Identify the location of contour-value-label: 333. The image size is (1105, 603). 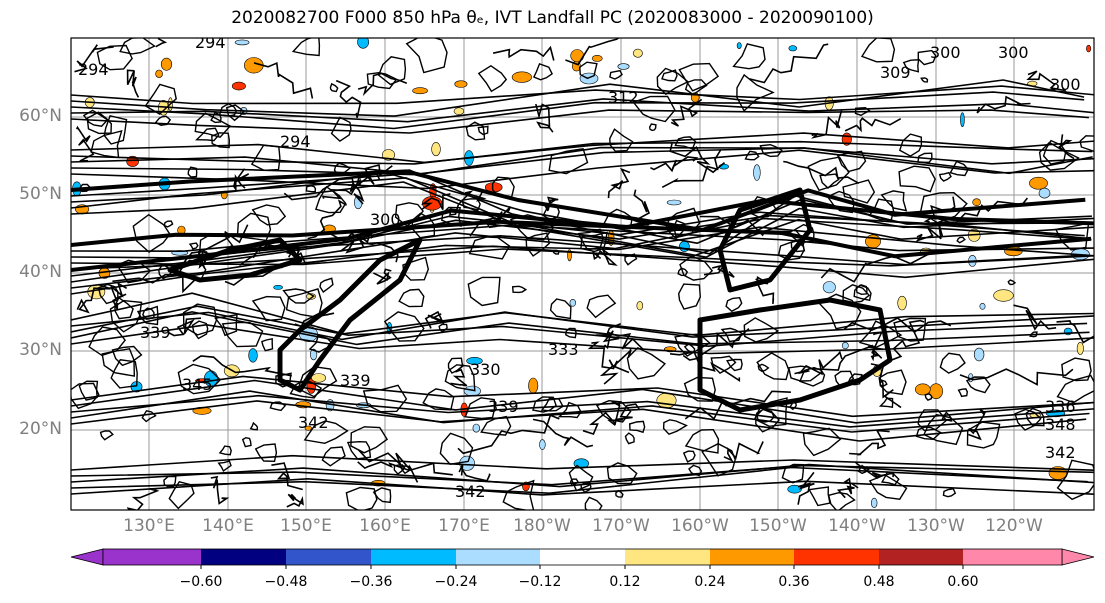
(563, 349).